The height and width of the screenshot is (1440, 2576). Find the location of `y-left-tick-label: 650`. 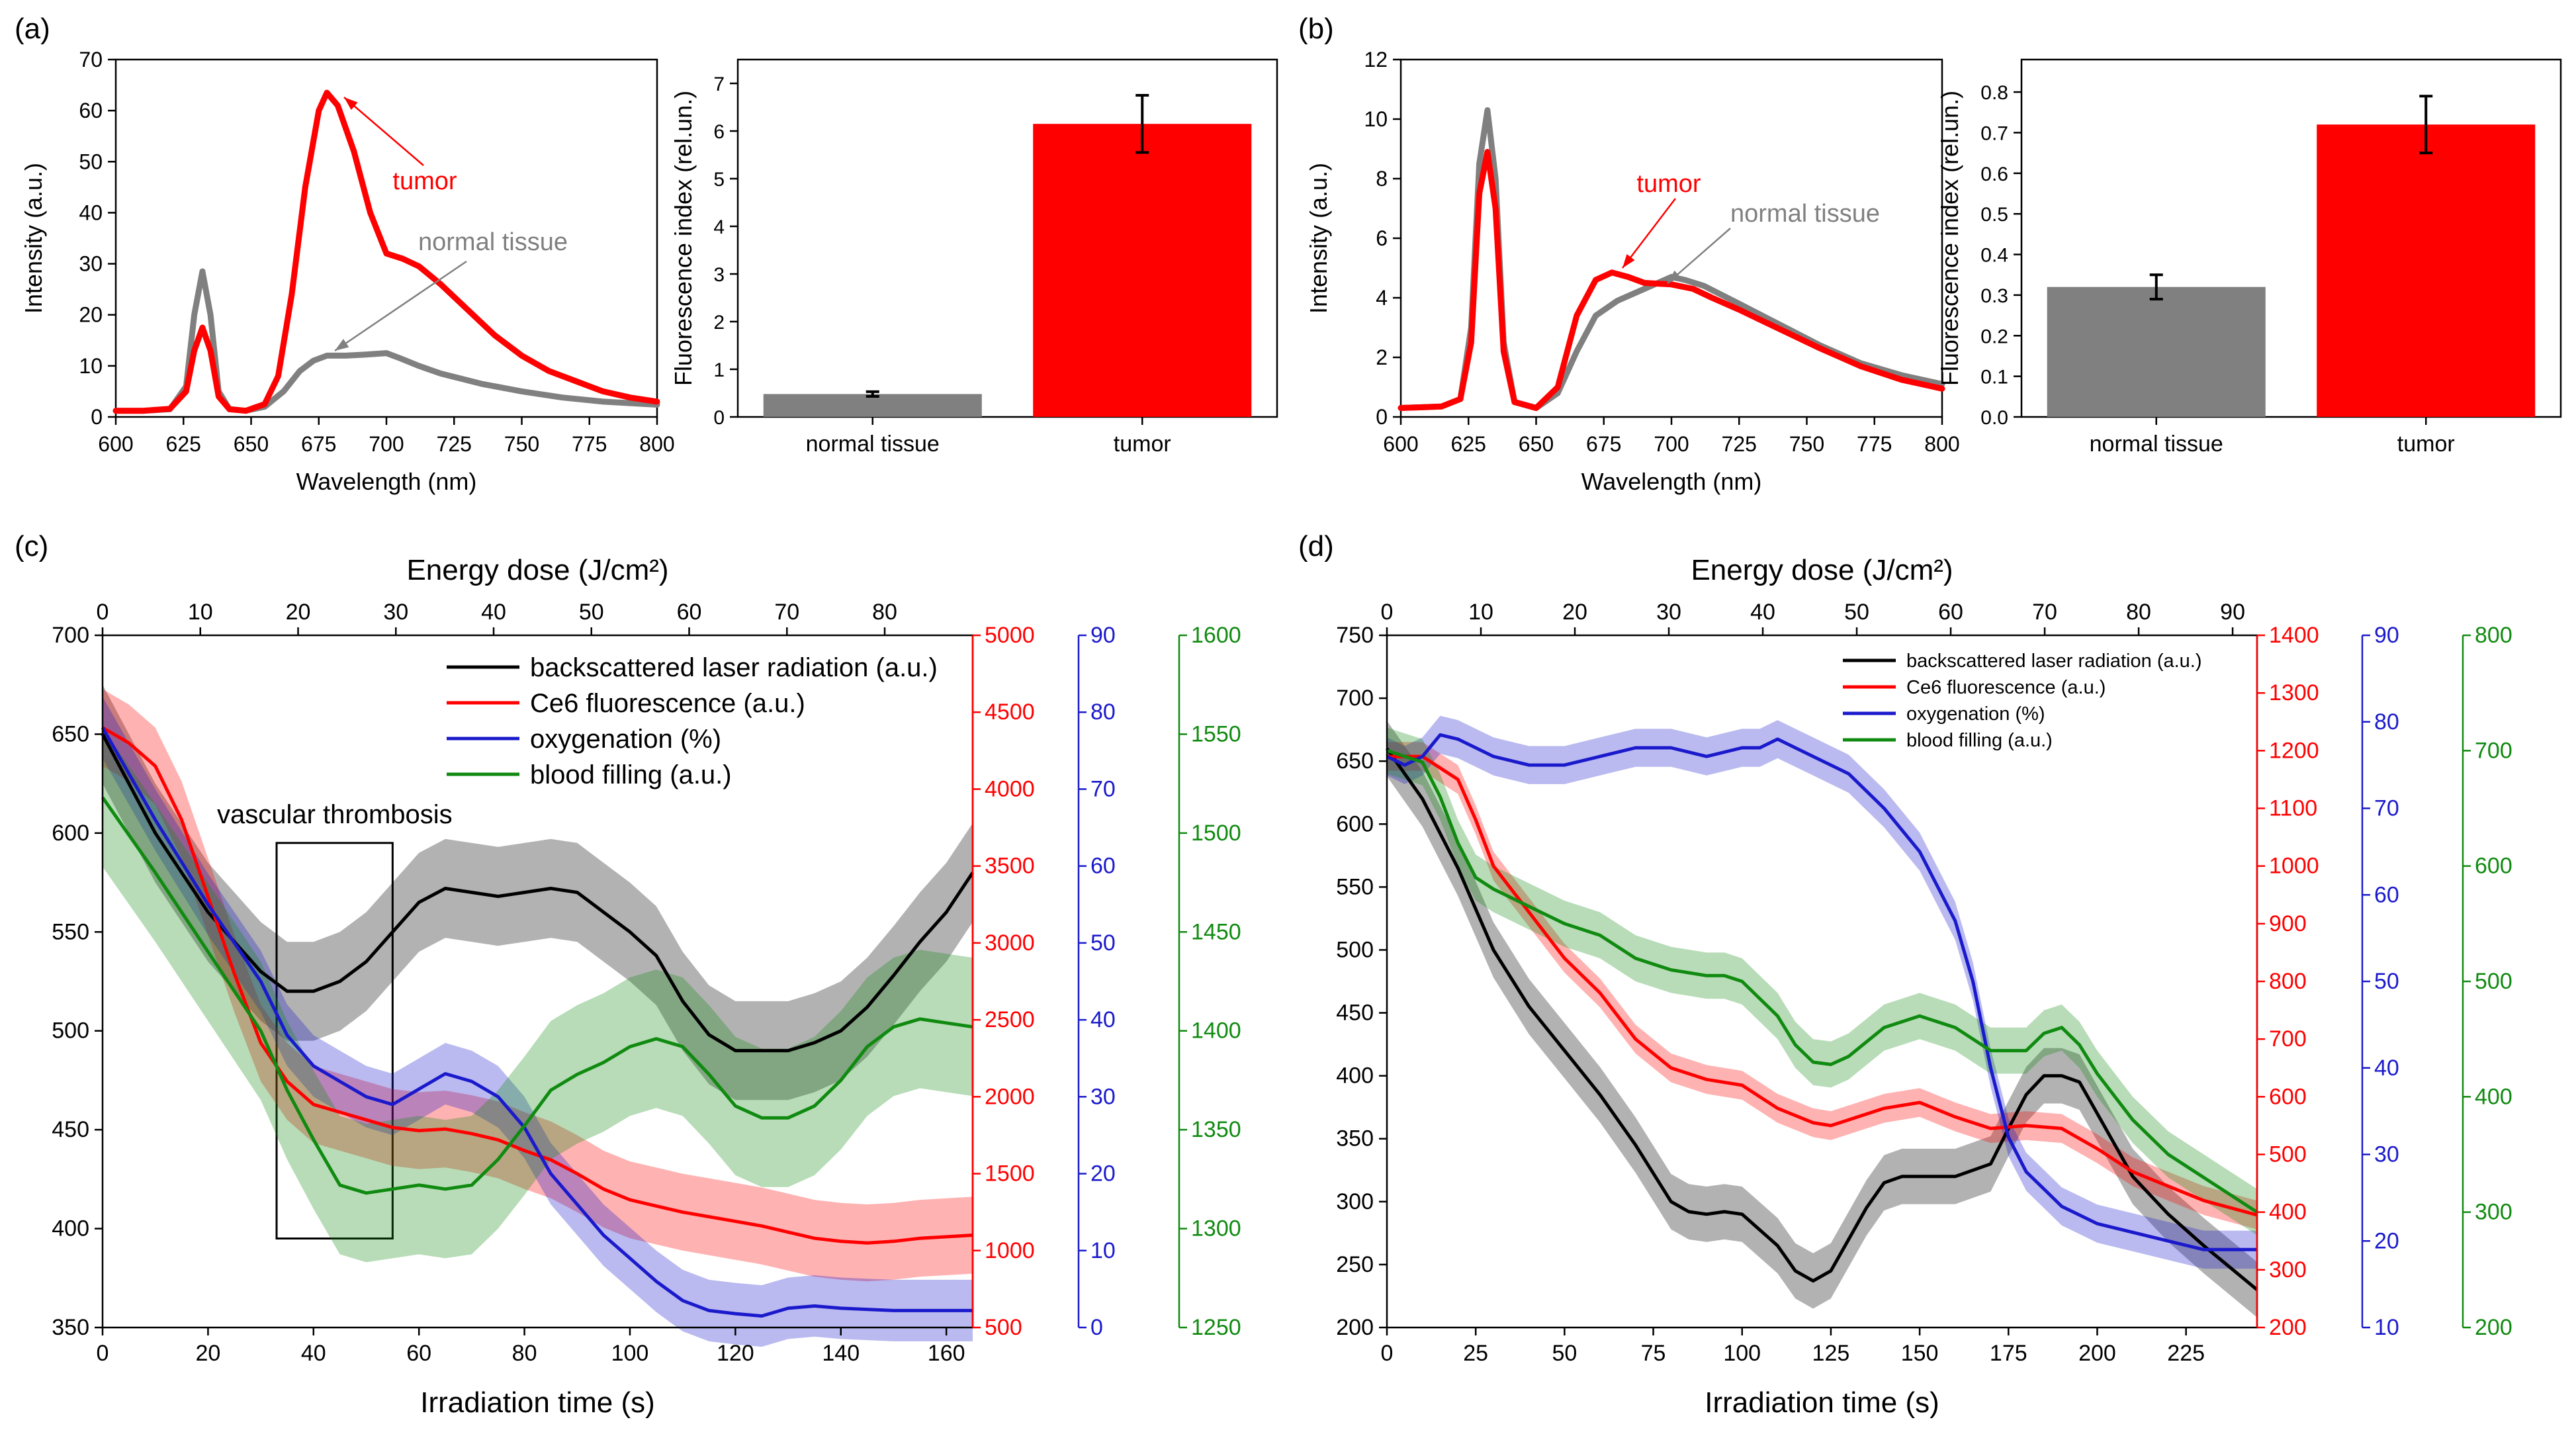

y-left-tick-label: 650 is located at coordinates (1355, 761).